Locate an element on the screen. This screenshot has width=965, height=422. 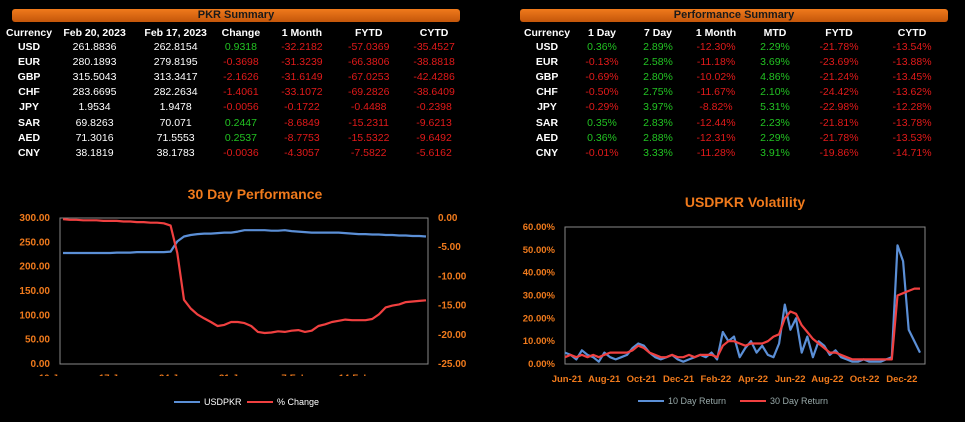
column-header: Feb 17, 2023 is located at coordinates (175, 32).